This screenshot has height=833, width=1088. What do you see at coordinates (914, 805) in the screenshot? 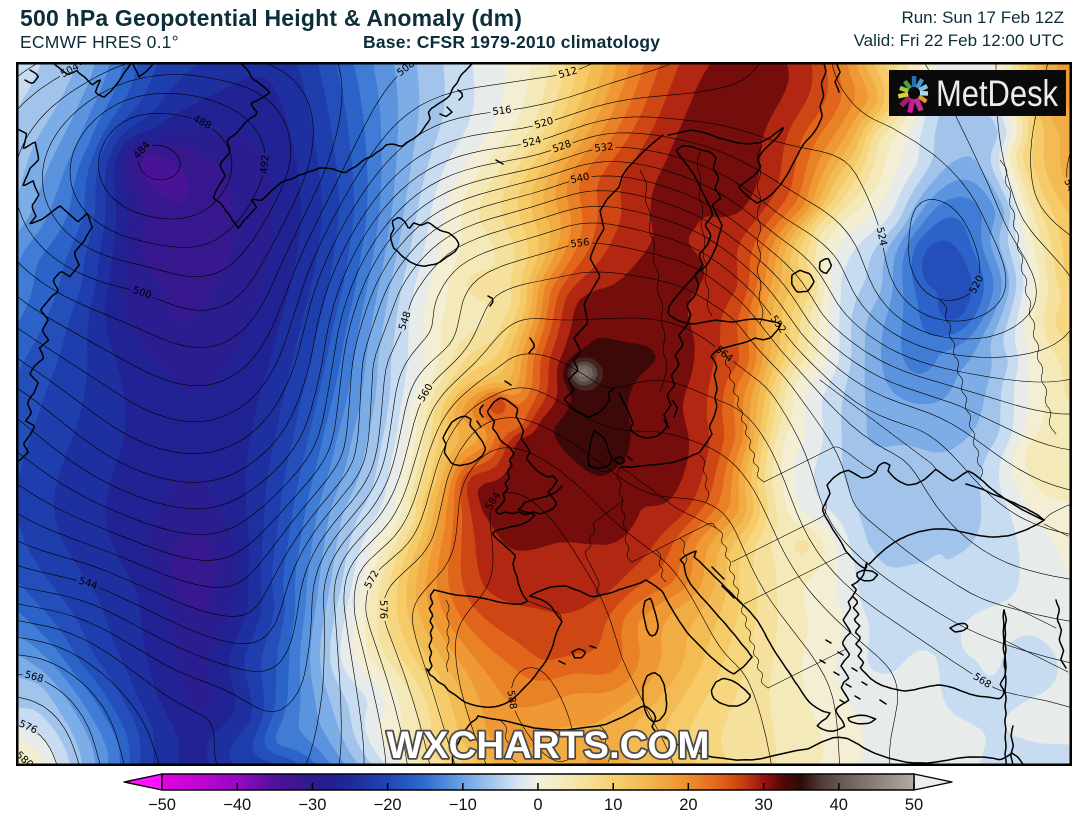
I see `svg-text: 50` at bounding box center [914, 805].